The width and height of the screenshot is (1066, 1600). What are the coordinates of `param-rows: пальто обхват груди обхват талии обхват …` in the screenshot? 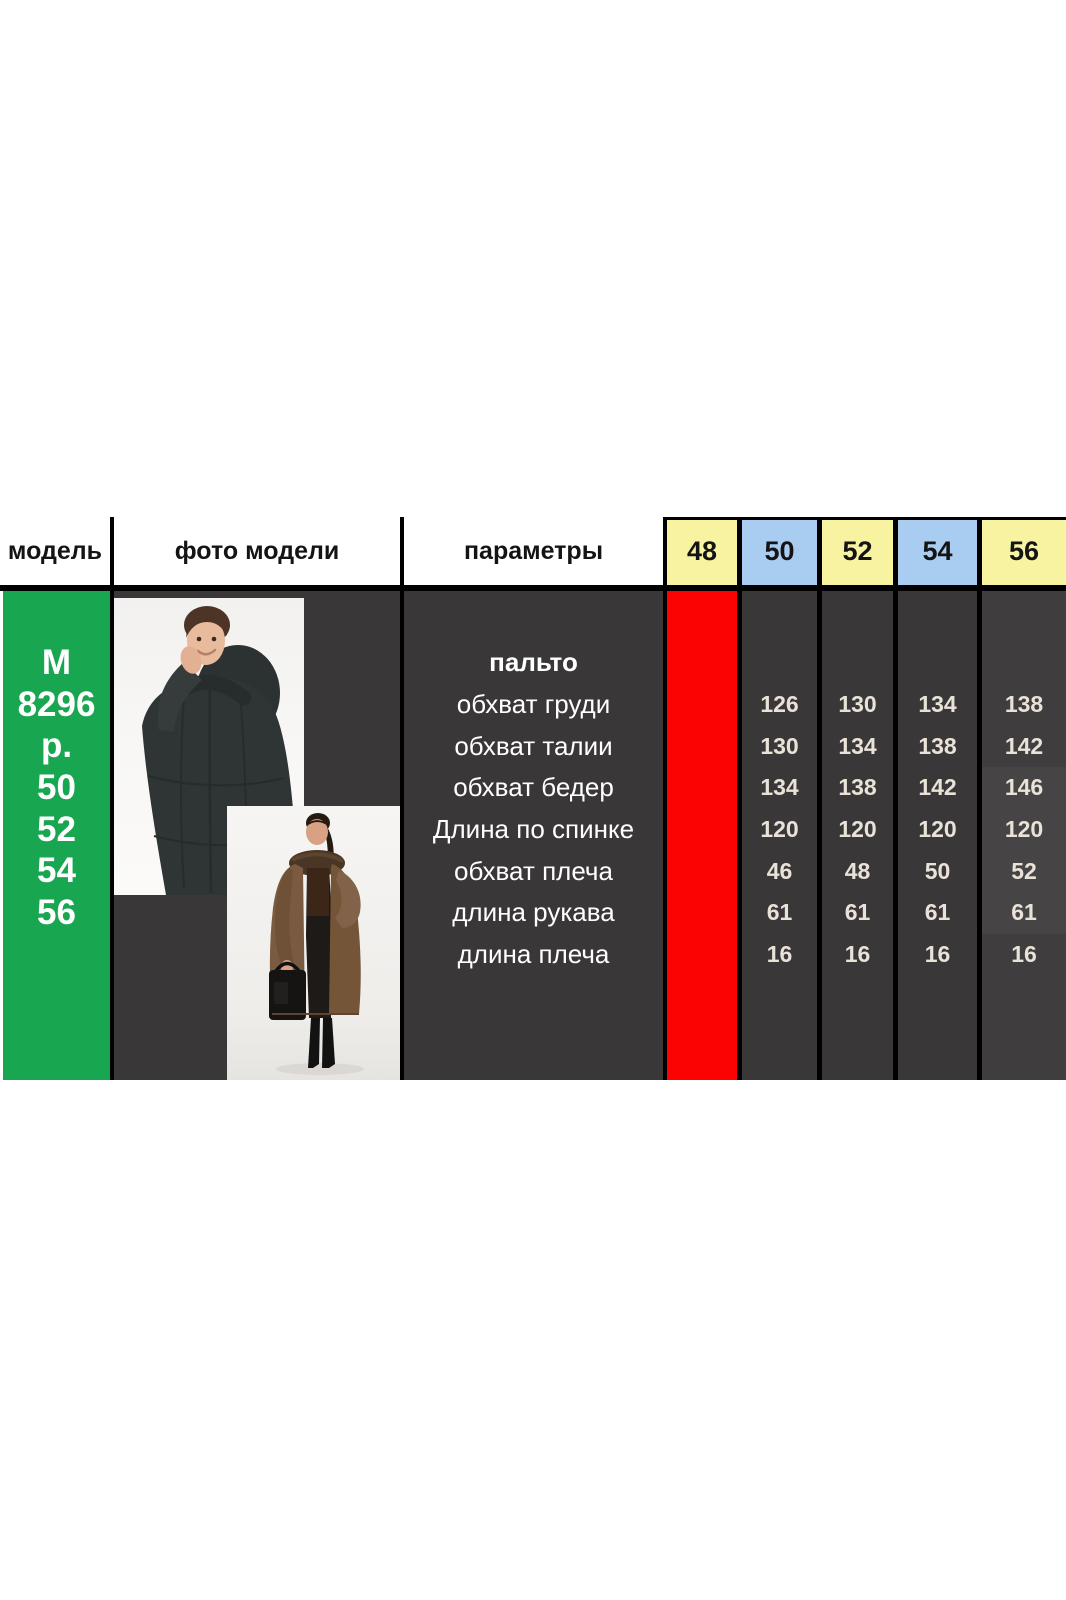 It's located at (533, 809).